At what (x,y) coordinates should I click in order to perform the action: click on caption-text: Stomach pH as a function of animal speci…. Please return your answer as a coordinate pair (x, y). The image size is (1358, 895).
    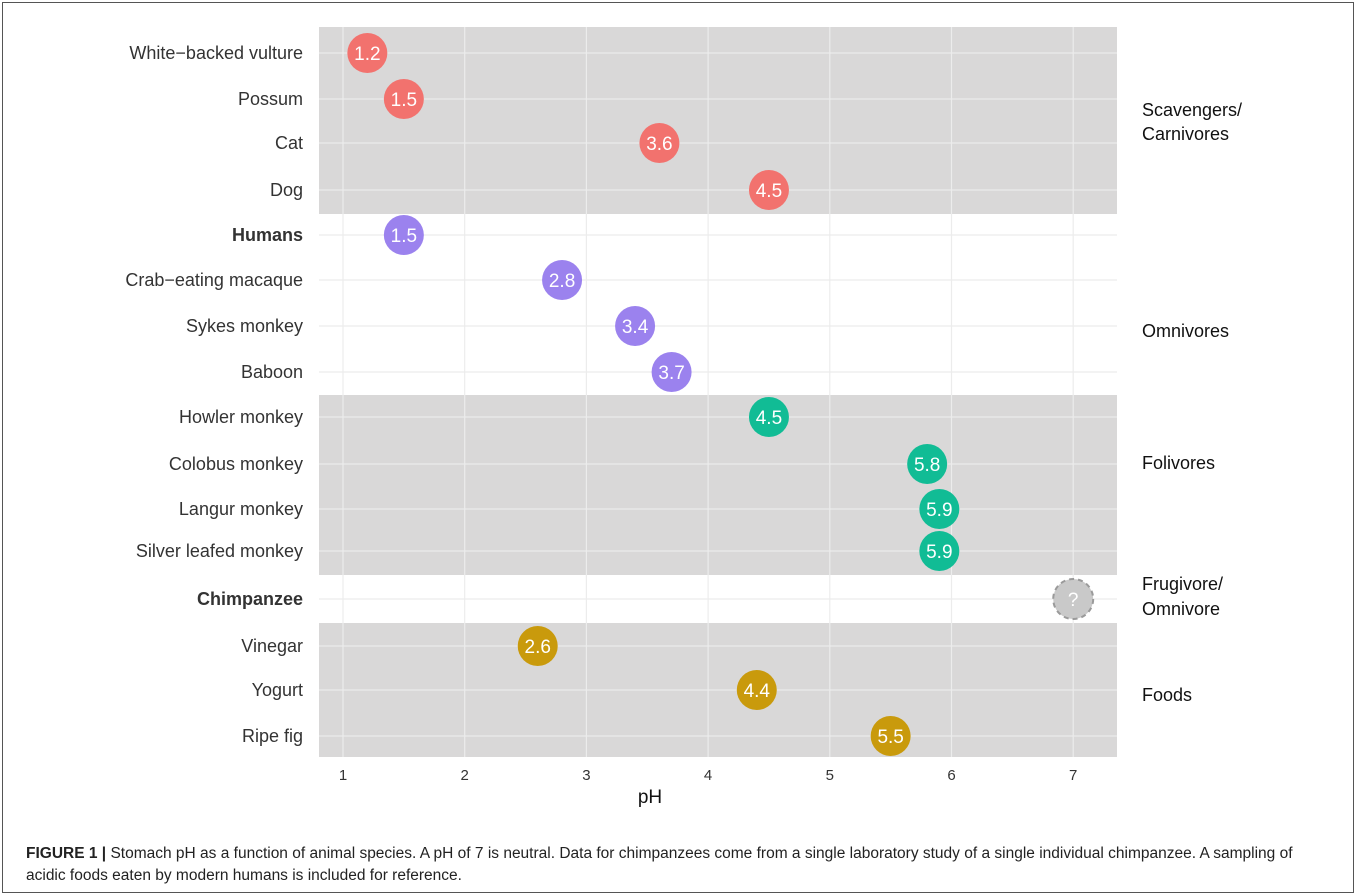
    Looking at the image, I should click on (659, 864).